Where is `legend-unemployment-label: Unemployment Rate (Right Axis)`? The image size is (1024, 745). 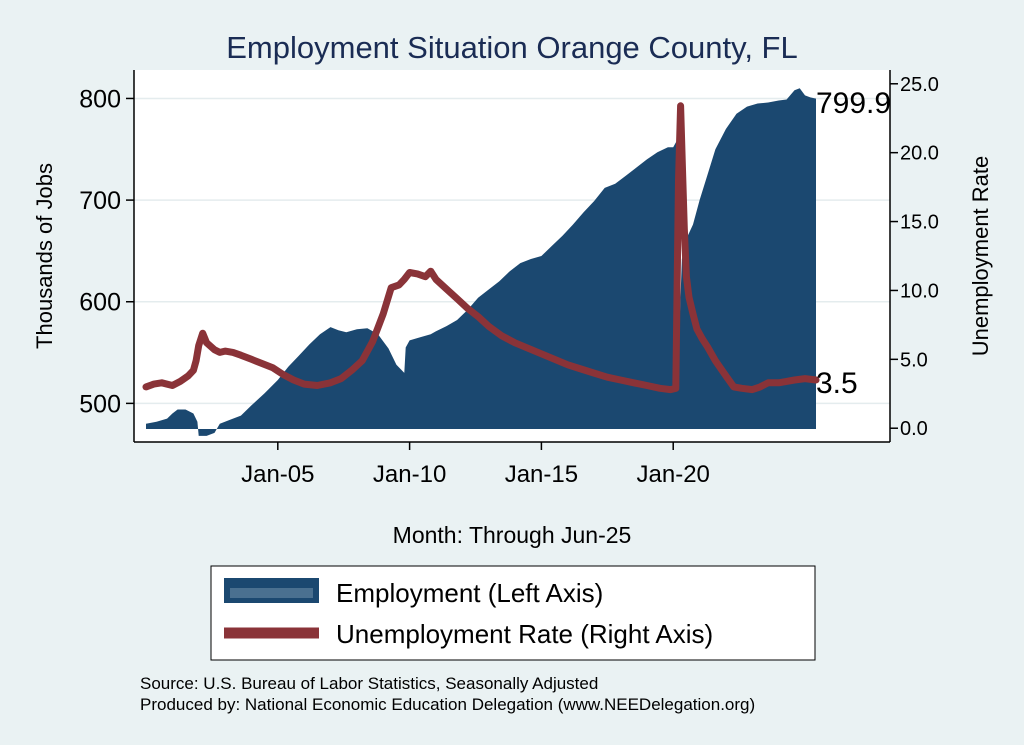 legend-unemployment-label: Unemployment Rate (Right Axis) is located at coordinates (524, 634).